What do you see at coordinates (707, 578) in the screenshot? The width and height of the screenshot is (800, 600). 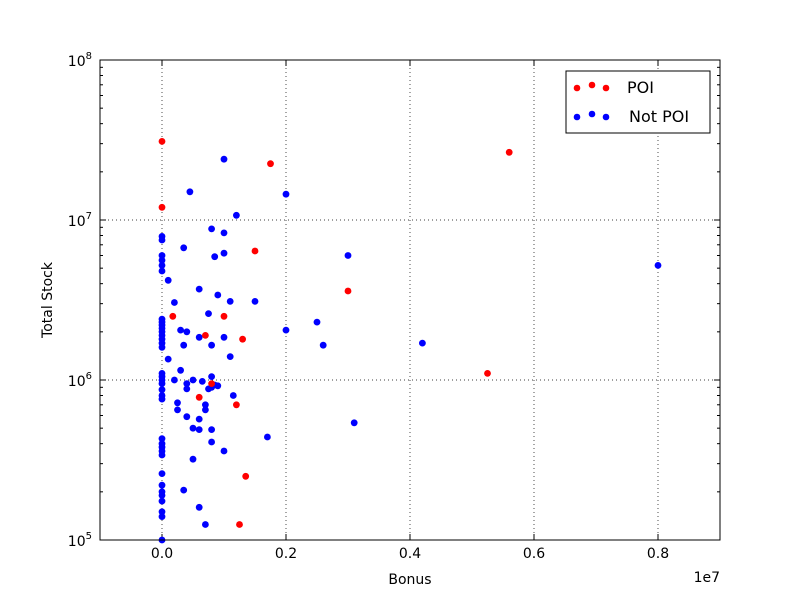 I see `x-axis-offset-label: 1e7` at bounding box center [707, 578].